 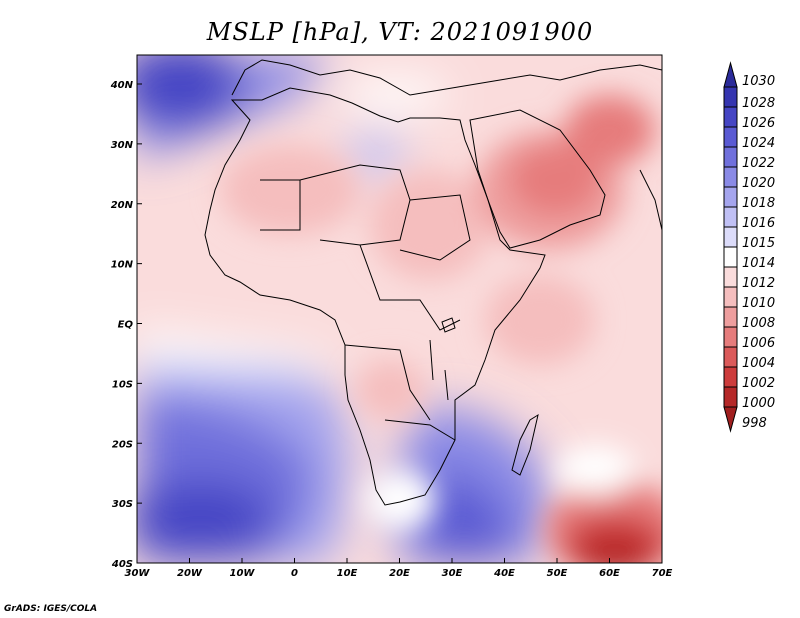 What do you see at coordinates (758, 143) in the screenshot?
I see `colorbar-label: 1024` at bounding box center [758, 143].